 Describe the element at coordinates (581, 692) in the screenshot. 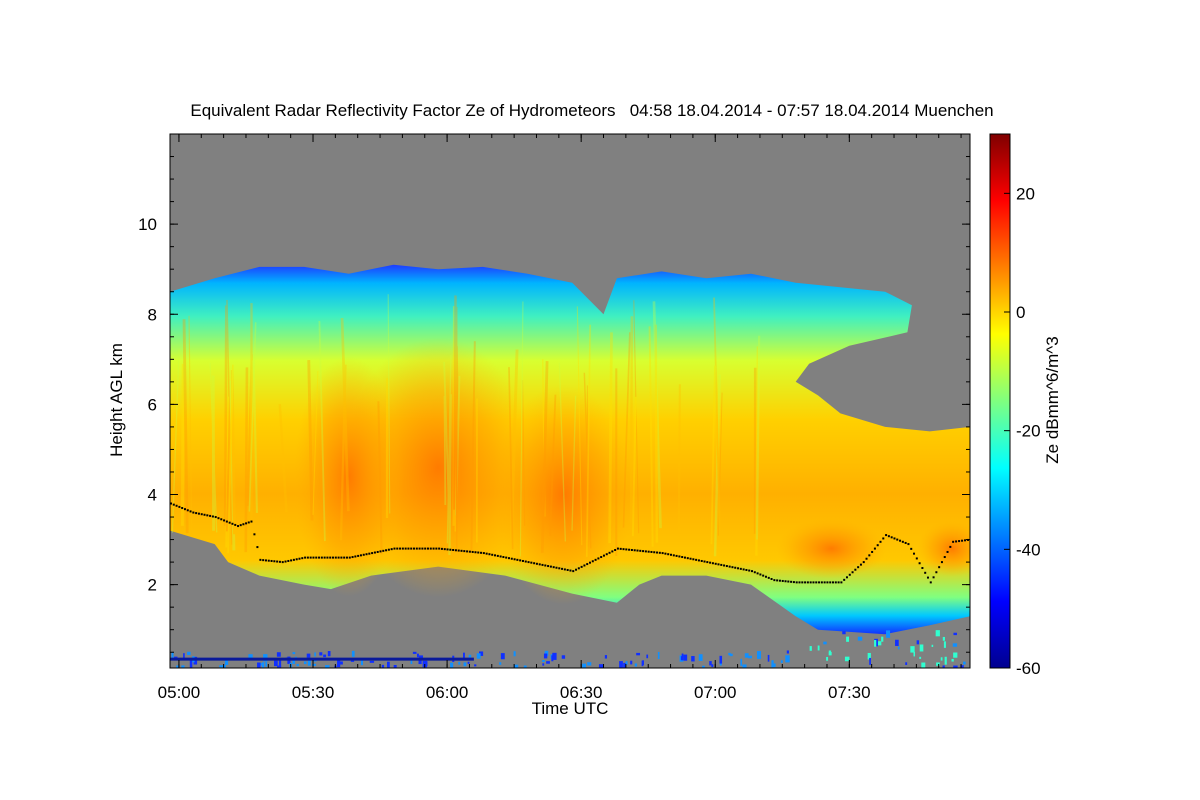

I see `x-tick-label: 06:30` at that location.